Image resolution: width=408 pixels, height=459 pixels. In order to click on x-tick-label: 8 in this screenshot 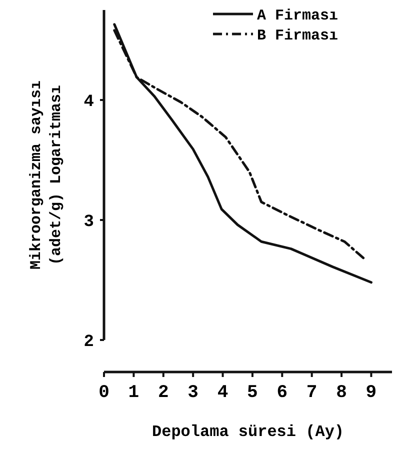, I will do `click(341, 393)`.